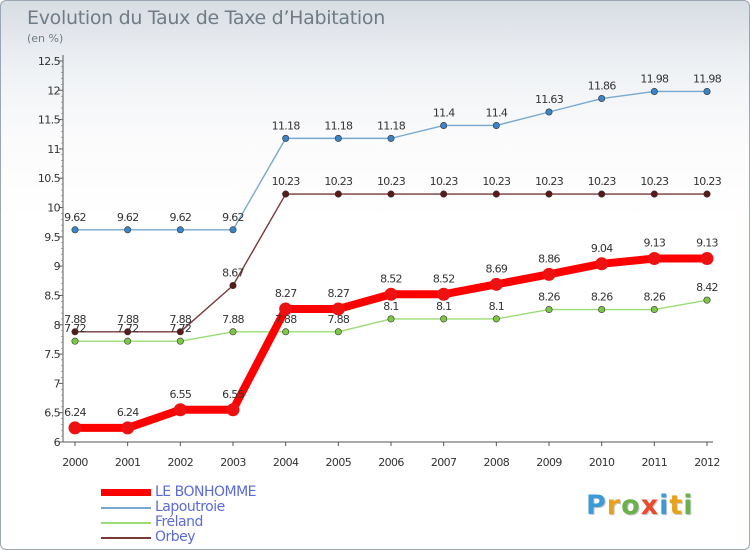  Describe the element at coordinates (45, 38) in the screenshot. I see `chart-subtitle: (en %)` at that location.